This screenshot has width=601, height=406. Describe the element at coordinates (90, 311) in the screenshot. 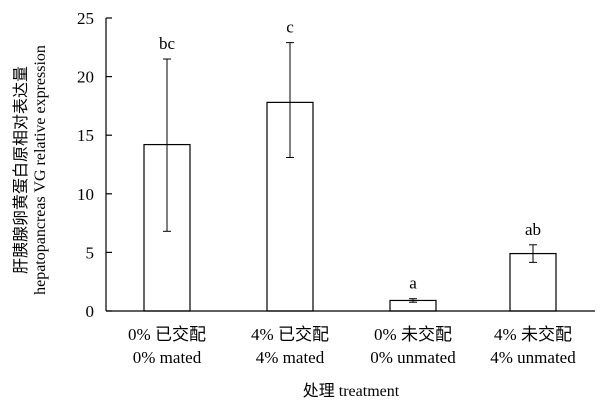

I see `y-tick-label: 0` at that location.